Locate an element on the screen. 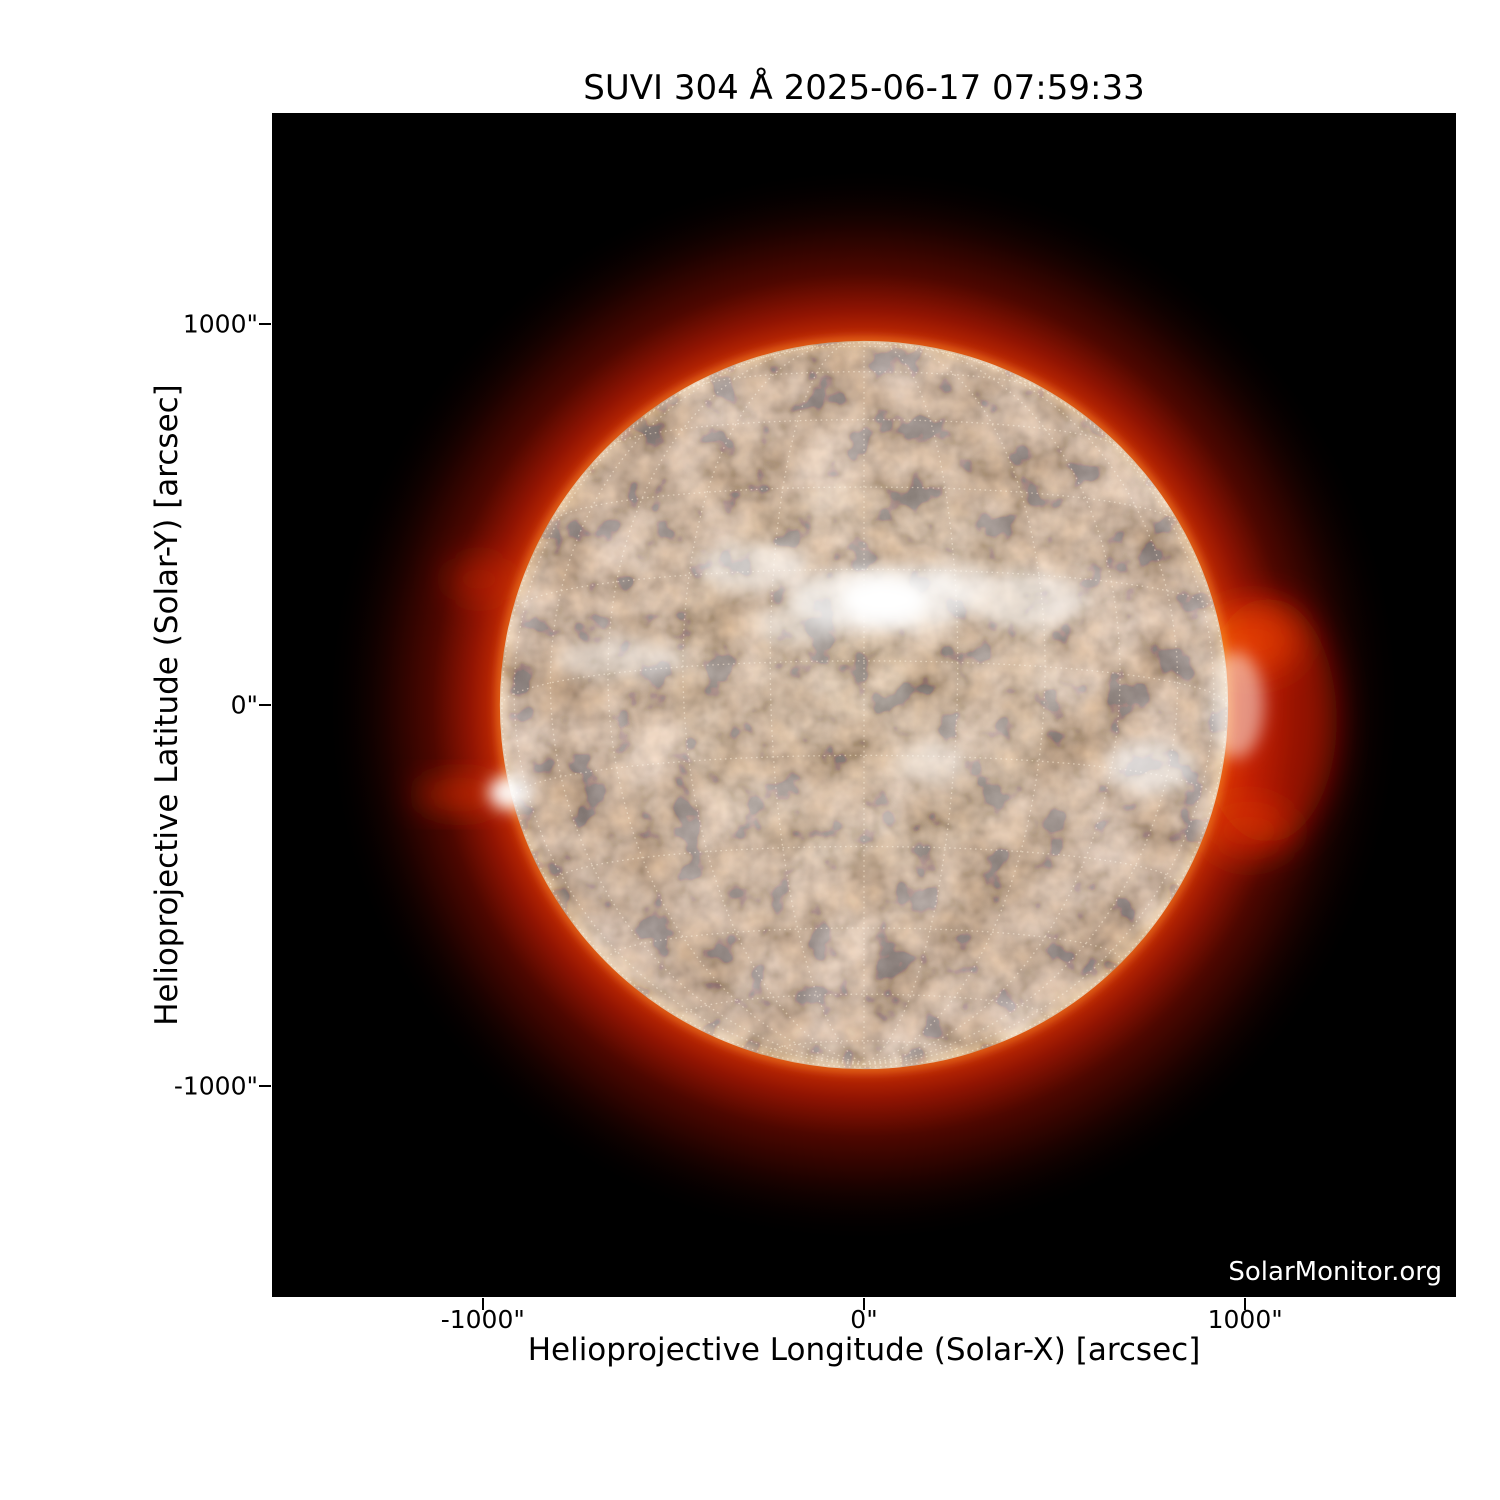 This screenshot has width=1500, height=1500. x-tick-label: 0" is located at coordinates (864, 1319).